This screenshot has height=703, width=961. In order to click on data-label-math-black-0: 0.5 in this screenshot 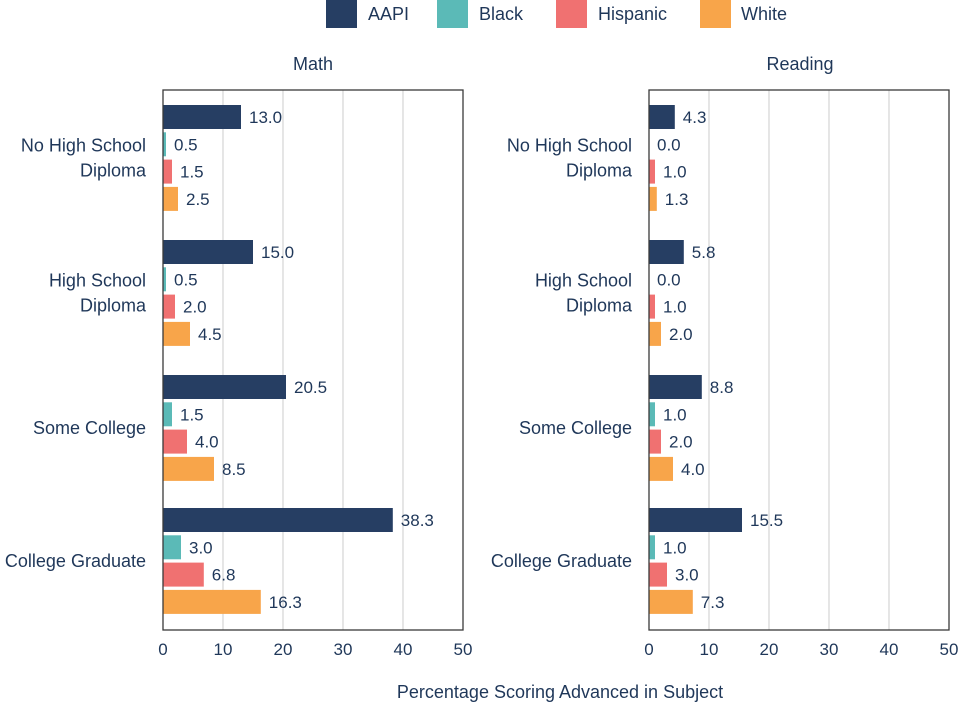, I will do `click(186, 144)`.